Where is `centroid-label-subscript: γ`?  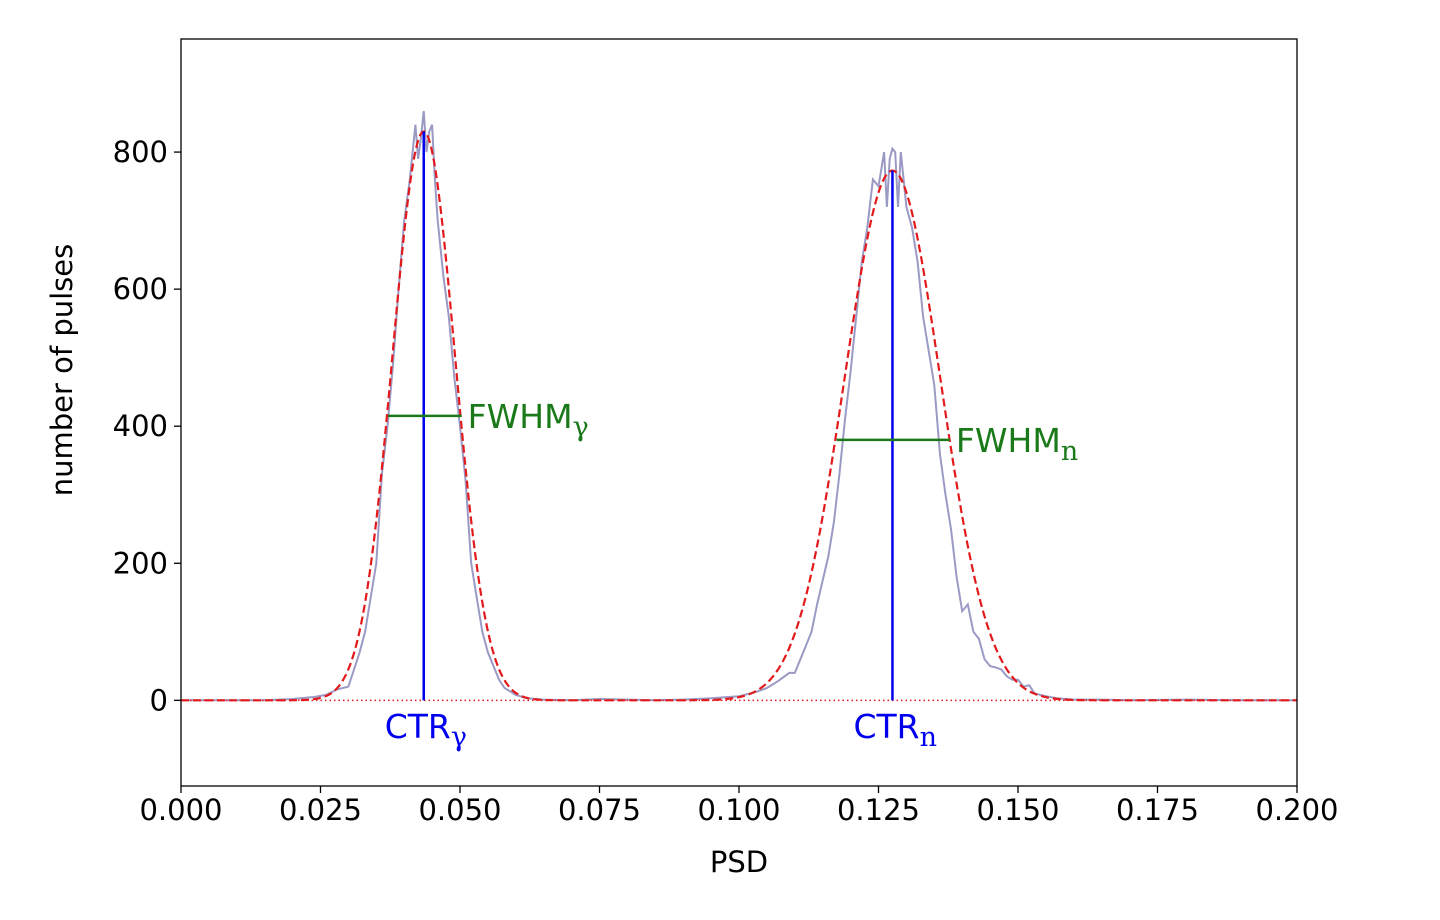 centroid-label-subscript: γ is located at coordinates (459, 737).